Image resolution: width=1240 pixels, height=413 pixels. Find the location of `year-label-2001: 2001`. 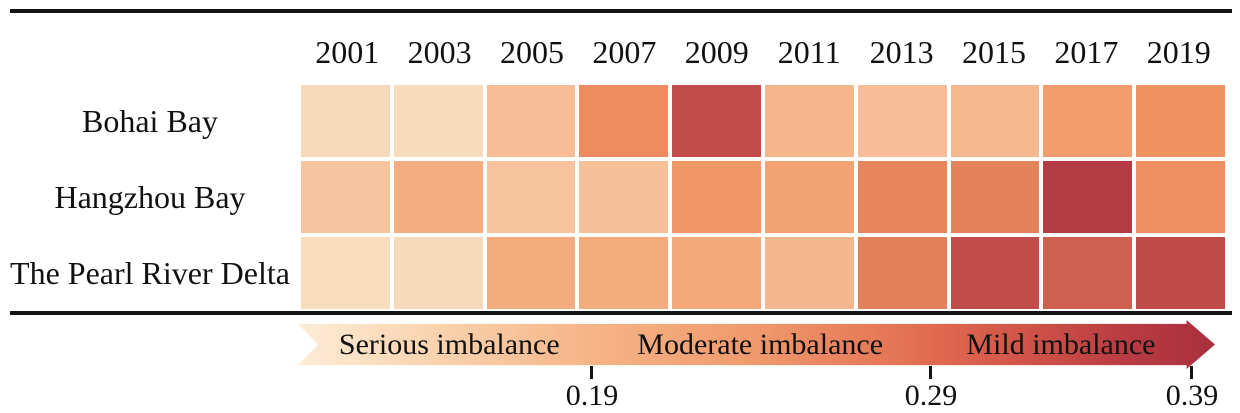

year-label-2001: 2001 is located at coordinates (347, 52).